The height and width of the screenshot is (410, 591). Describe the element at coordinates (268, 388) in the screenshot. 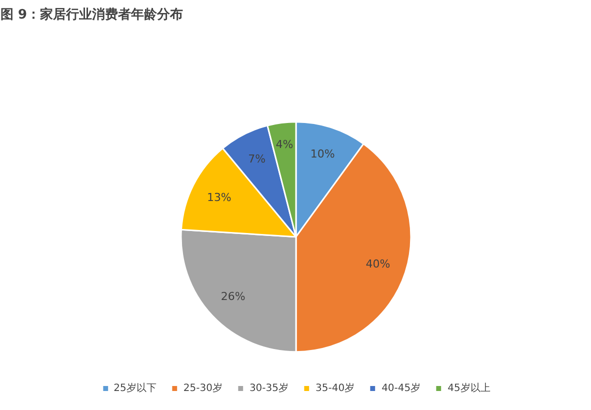

I see `legend-label: 30-35岁` at that location.